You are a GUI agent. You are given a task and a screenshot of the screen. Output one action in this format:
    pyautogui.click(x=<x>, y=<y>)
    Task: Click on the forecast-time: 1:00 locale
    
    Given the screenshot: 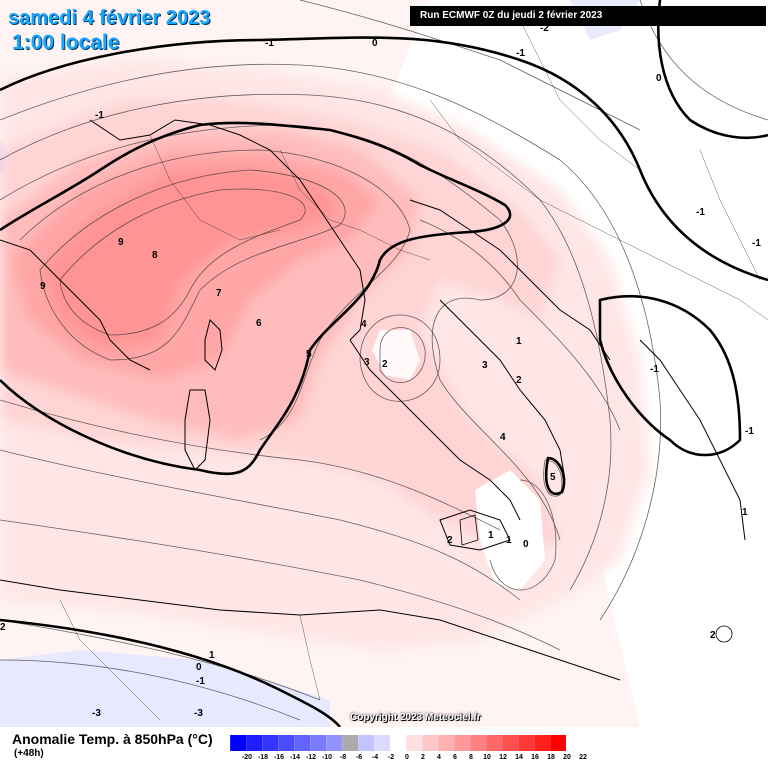 What is the action you would take?
    pyautogui.click(x=66, y=42)
    